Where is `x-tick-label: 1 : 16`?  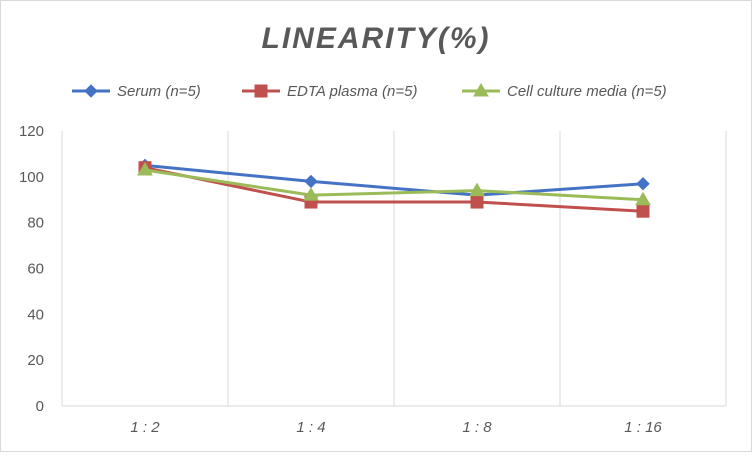 x-tick-label: 1 : 16 is located at coordinates (643, 427).